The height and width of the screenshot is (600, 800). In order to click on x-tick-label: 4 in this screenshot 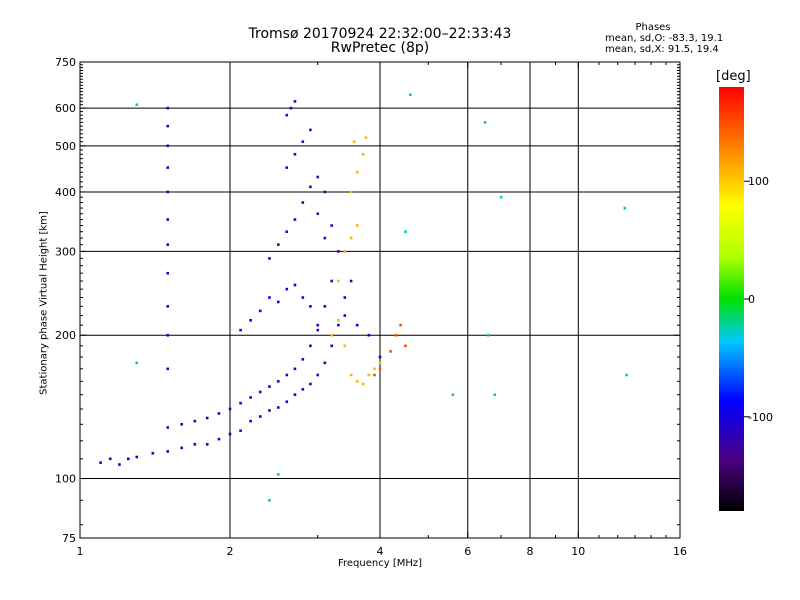, I will do `click(380, 551)`.